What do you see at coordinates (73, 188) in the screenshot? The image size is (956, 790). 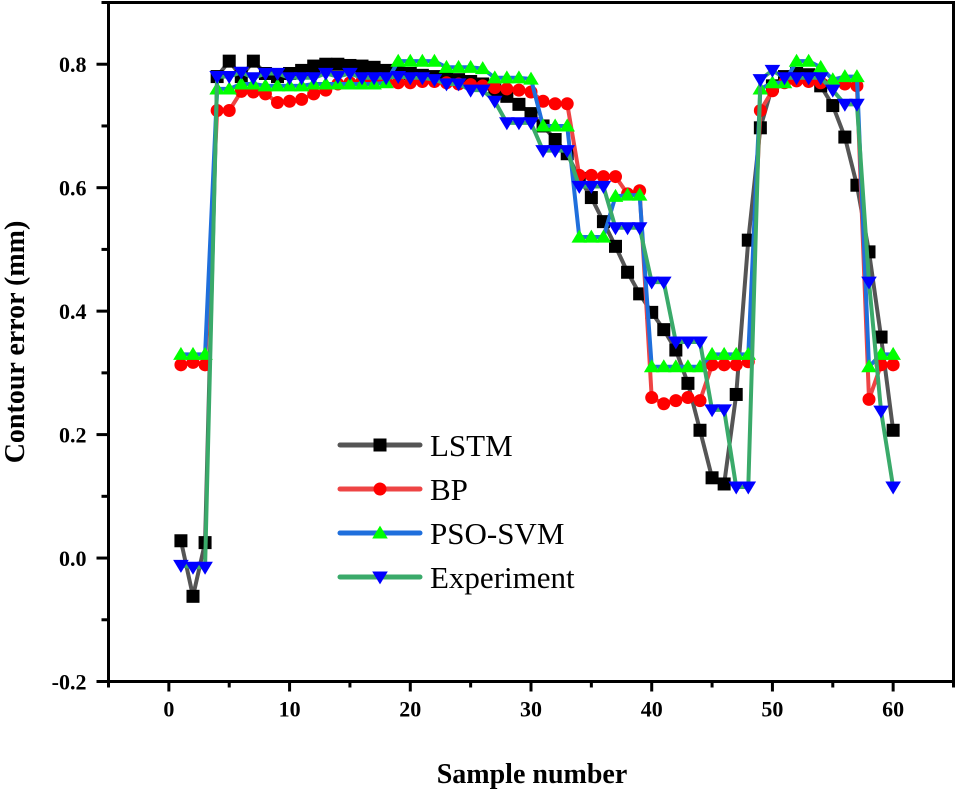 I see `y-tick-label: 0.6` at bounding box center [73, 188].